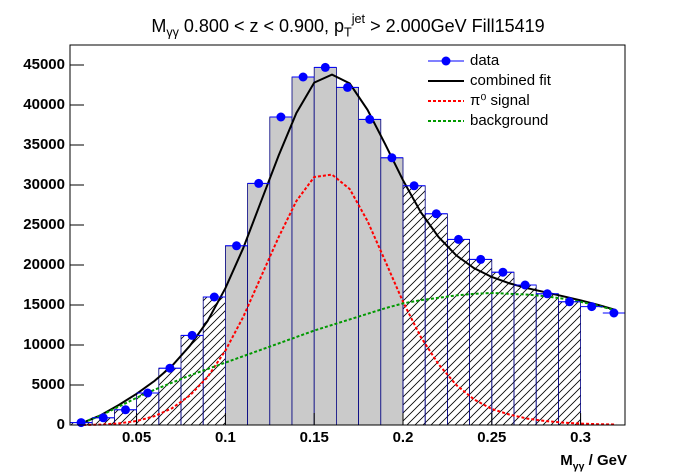  What do you see at coordinates (136, 437) in the screenshot?
I see `x-tick-label: 0.05` at bounding box center [136, 437].